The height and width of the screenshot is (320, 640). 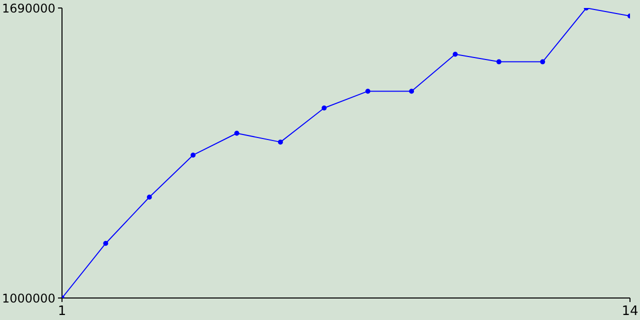 I want to click on x-tick-label: 1, so click(x=62, y=312).